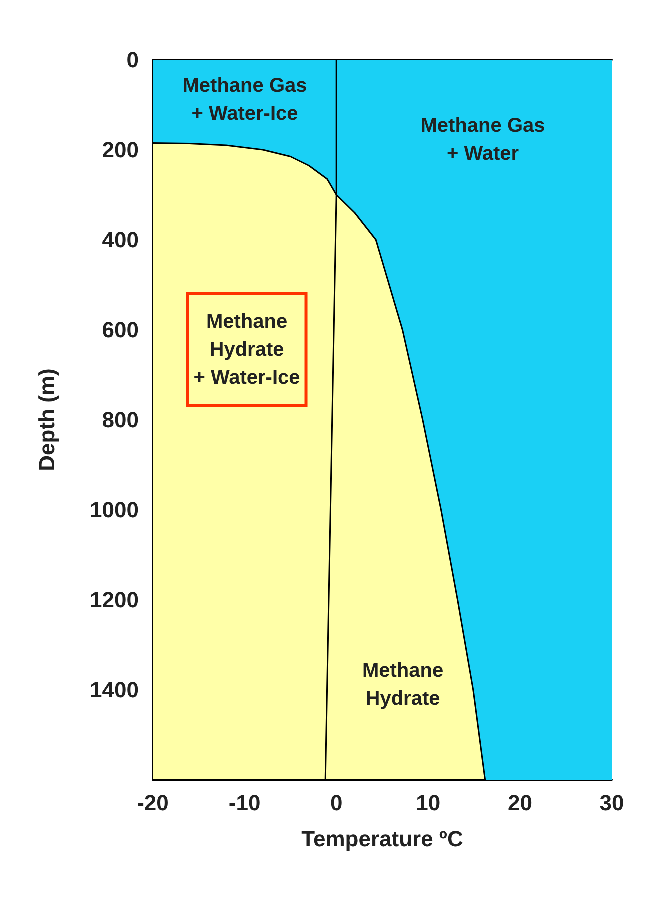 The width and height of the screenshot is (668, 898). I want to click on y-tick-label: 400, so click(120, 240).